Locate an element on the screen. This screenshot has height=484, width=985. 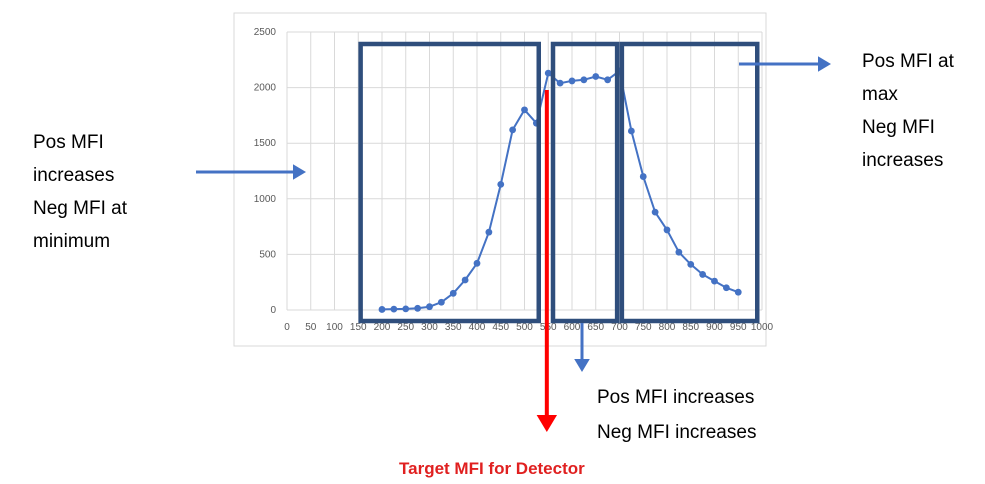
x-tick-label: 250 is located at coordinates (405, 327).